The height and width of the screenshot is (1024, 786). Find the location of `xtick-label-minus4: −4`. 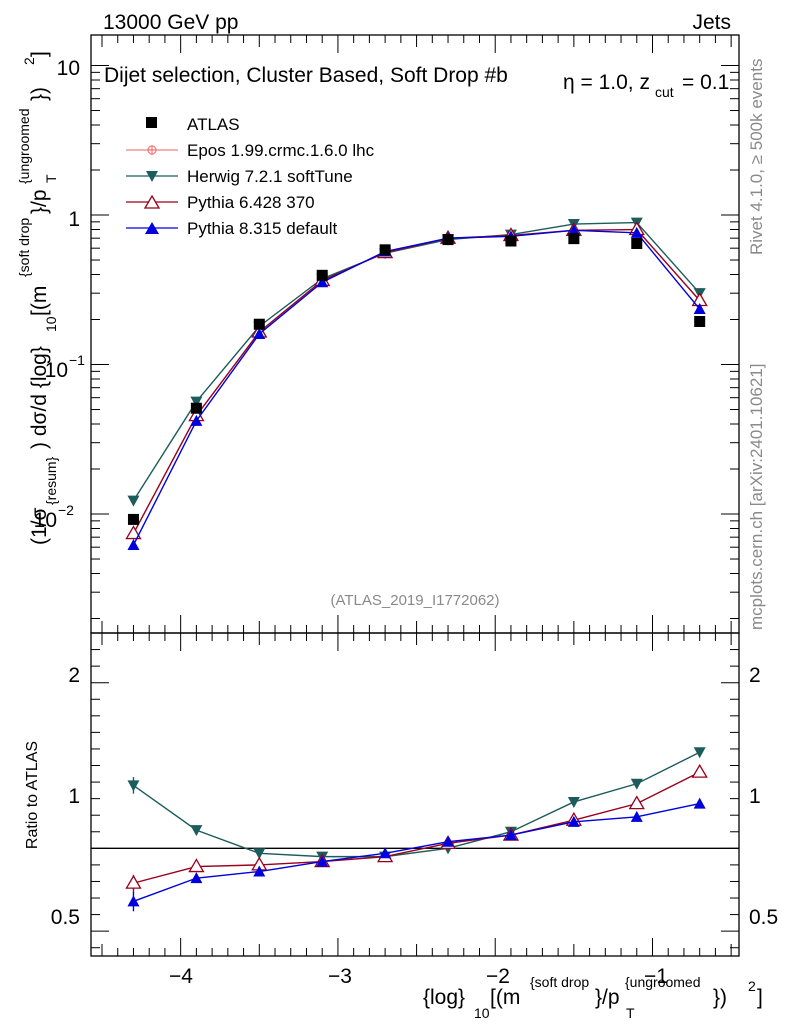

xtick-label-minus4: −4 is located at coordinates (181, 976).